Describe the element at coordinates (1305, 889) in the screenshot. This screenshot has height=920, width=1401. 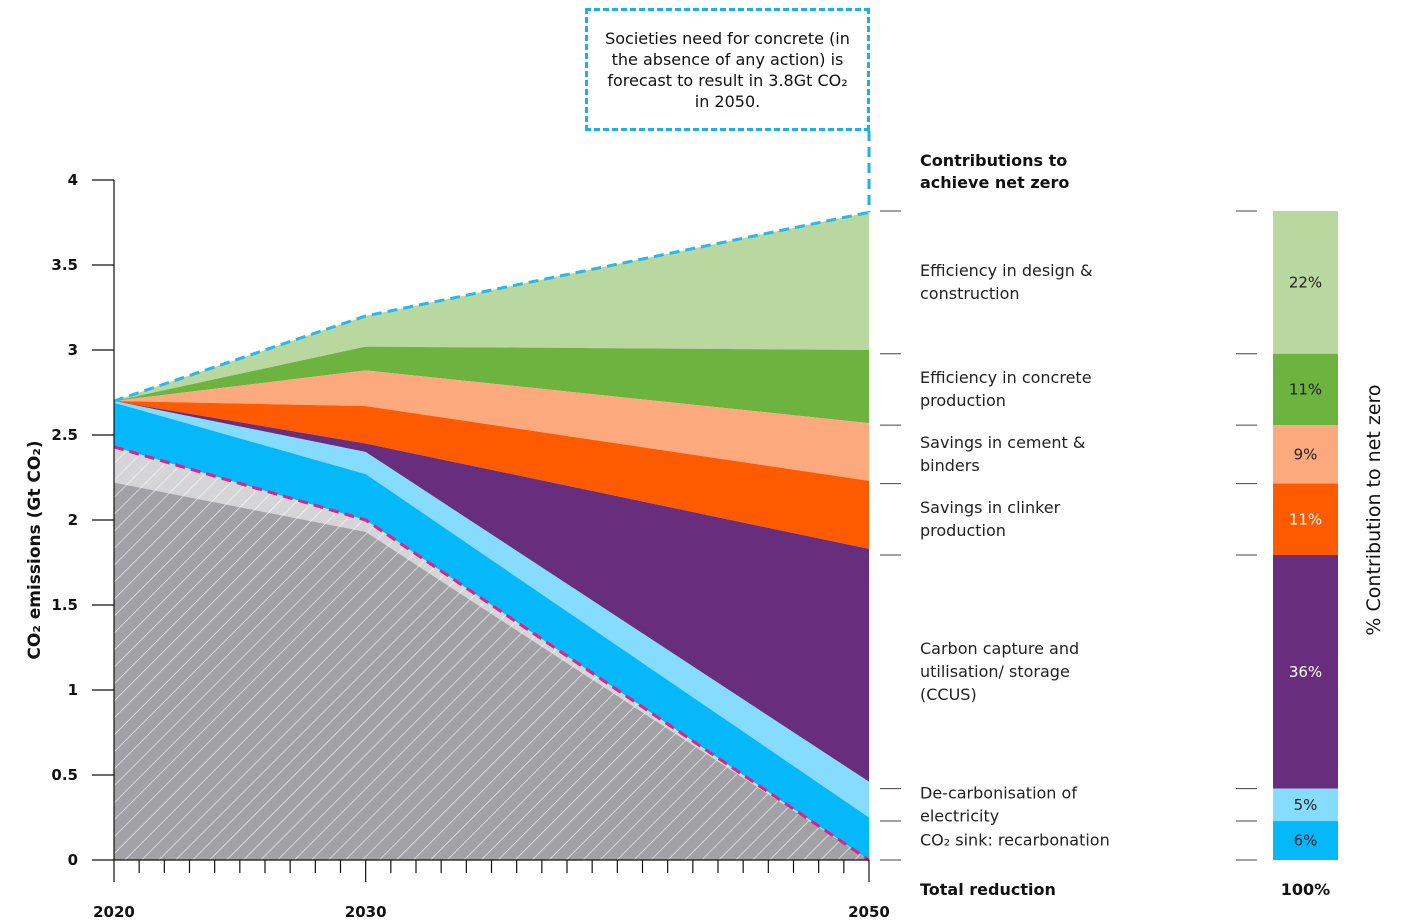
I see `total-reduction-value: 100%` at that location.